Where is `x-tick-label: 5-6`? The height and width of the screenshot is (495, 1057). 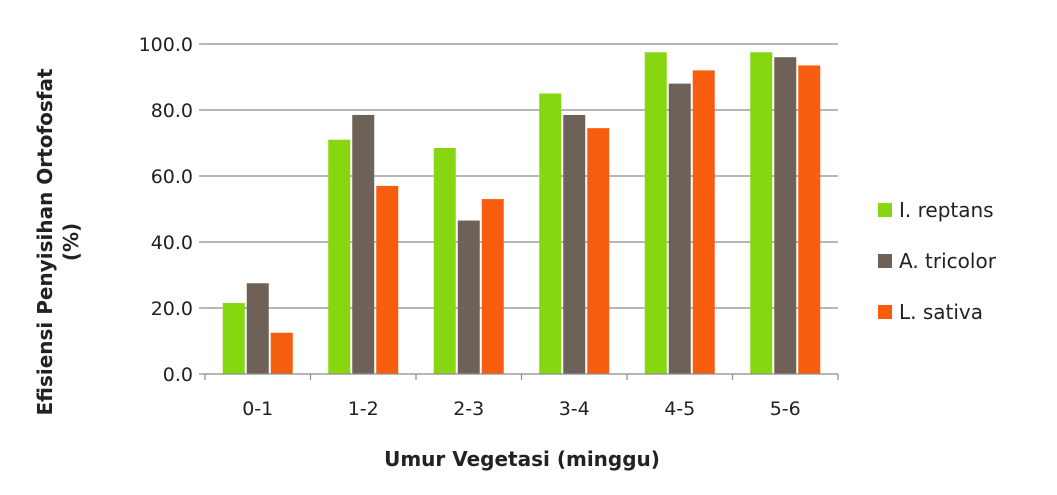
x-tick-label: 5-6 is located at coordinates (785, 409).